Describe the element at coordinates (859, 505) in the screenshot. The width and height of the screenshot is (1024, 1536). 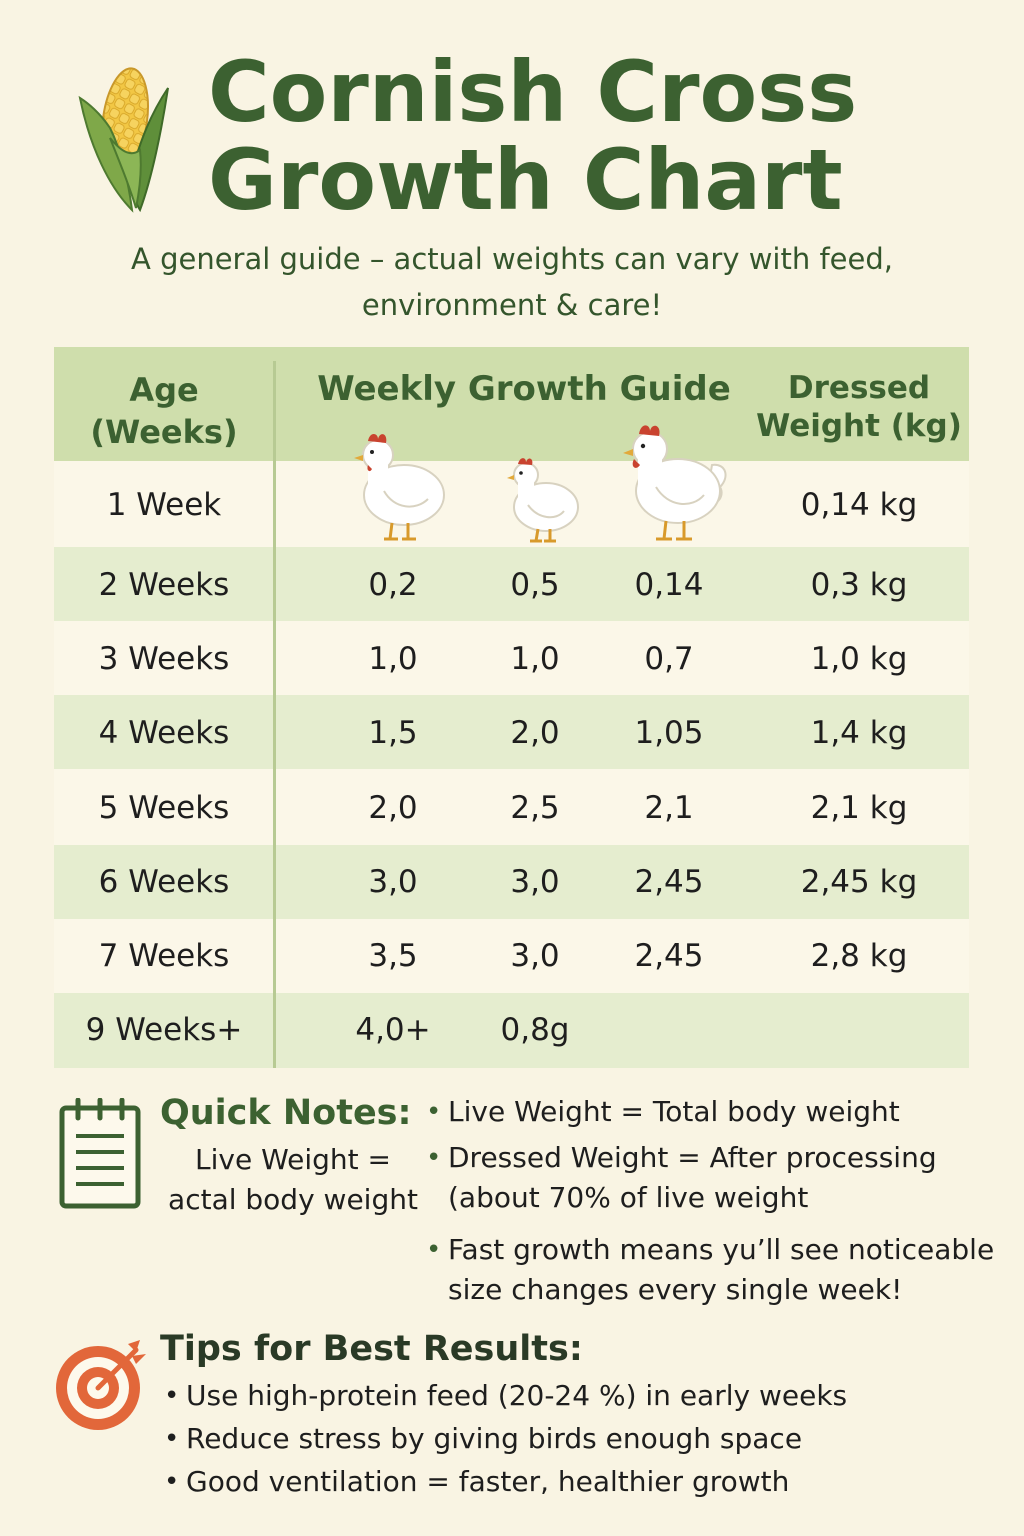
I see `cell-dressed-weight: 0,14 kg` at that location.